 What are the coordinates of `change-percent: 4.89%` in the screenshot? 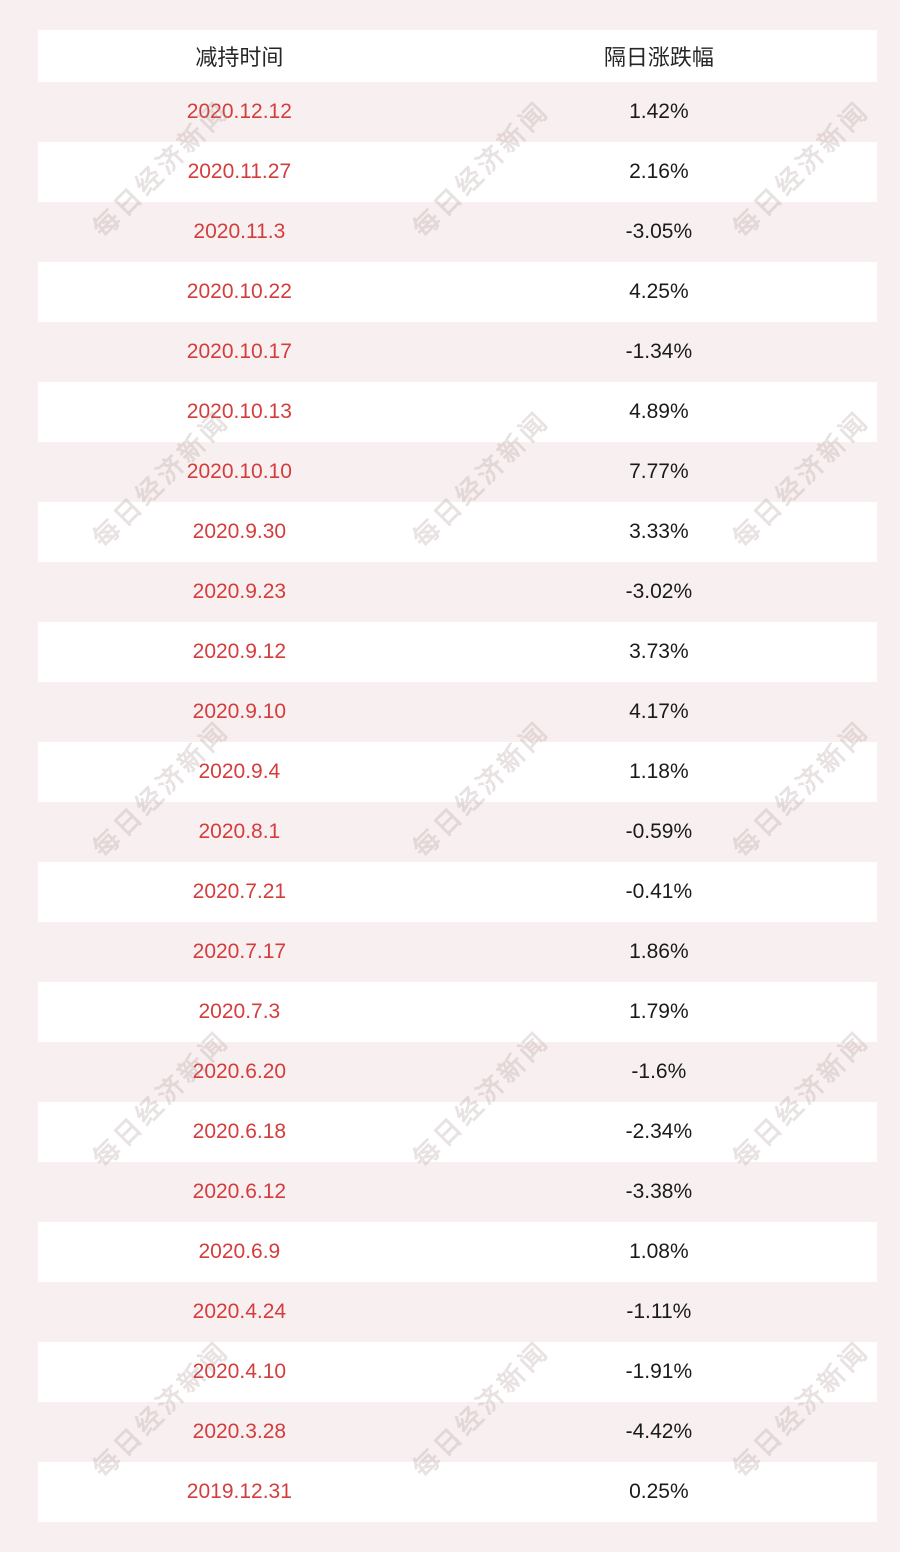 It's located at (659, 411).